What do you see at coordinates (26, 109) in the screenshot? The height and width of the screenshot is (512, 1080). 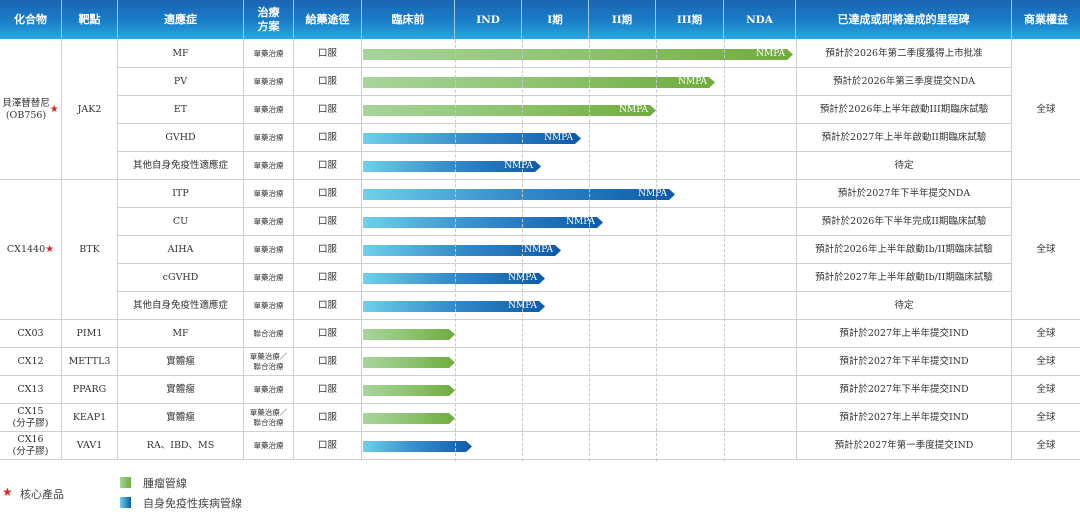 I see `compound-name: 貝澤替替尼 (OB756)` at bounding box center [26, 109].